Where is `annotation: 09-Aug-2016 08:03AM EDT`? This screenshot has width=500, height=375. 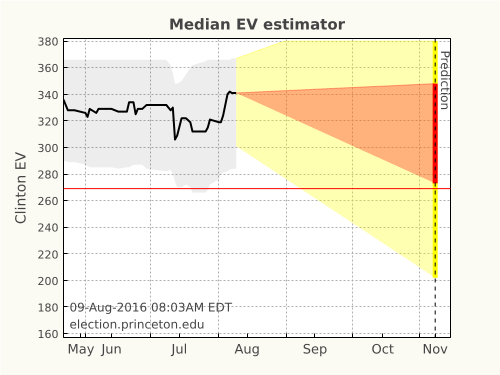
annotation: 09-Aug-2016 08:03AM EDT is located at coordinates (151, 307).